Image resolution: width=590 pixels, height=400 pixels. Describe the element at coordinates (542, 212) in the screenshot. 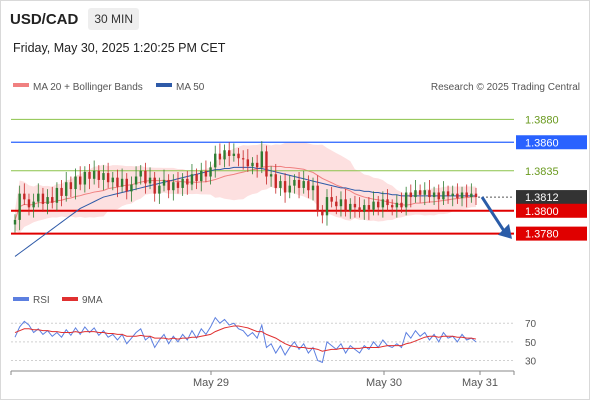

I see `level-label-4: 1.3800` at that location.